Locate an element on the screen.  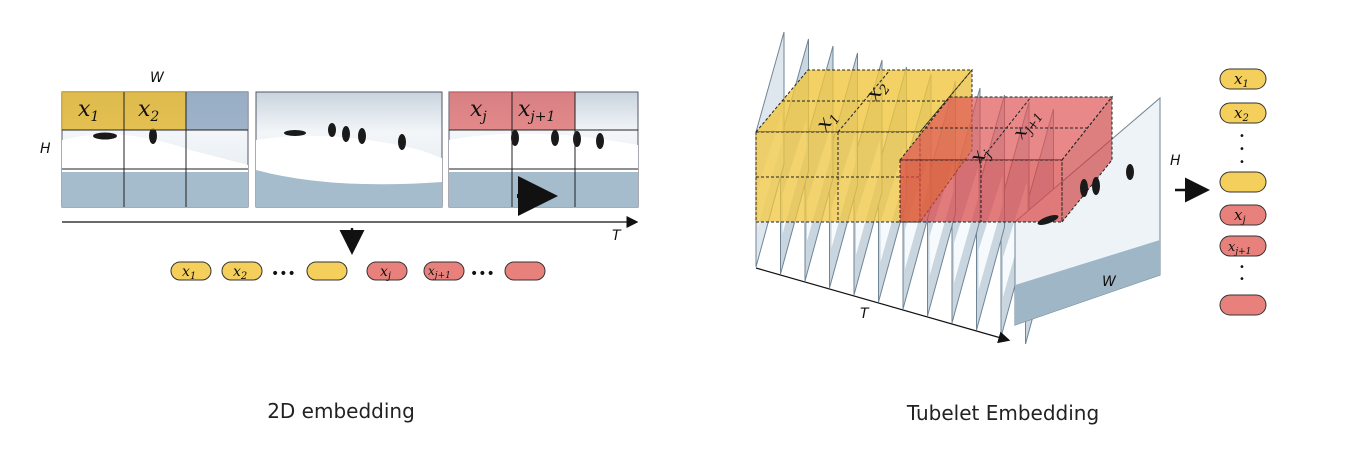
patch-xj1 is located at coordinates (543, 111).